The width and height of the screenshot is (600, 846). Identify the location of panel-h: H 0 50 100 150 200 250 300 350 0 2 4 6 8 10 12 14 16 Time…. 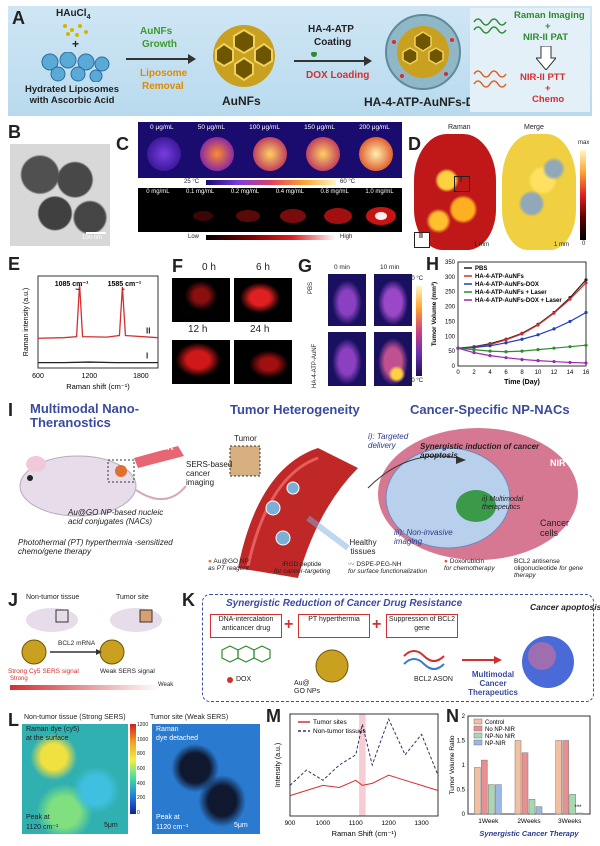
(510, 324).